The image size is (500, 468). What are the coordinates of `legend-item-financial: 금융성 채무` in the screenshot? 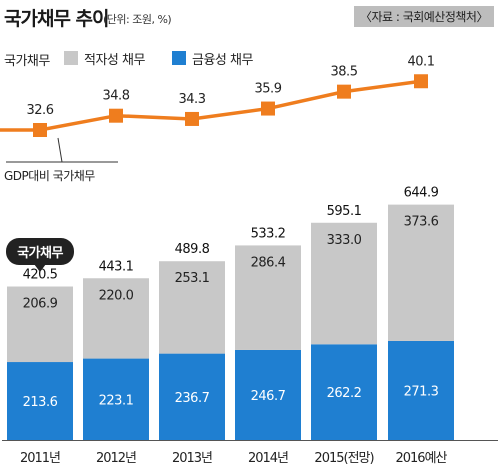 It's located at (212, 58).